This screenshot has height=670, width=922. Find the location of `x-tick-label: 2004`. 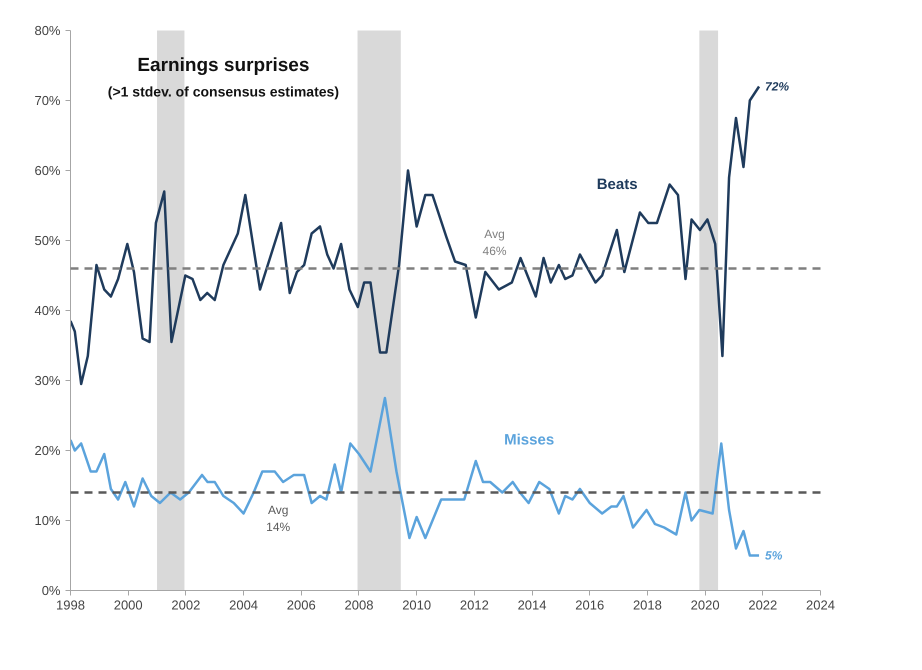

x-tick-label: 2004 is located at coordinates (243, 605).